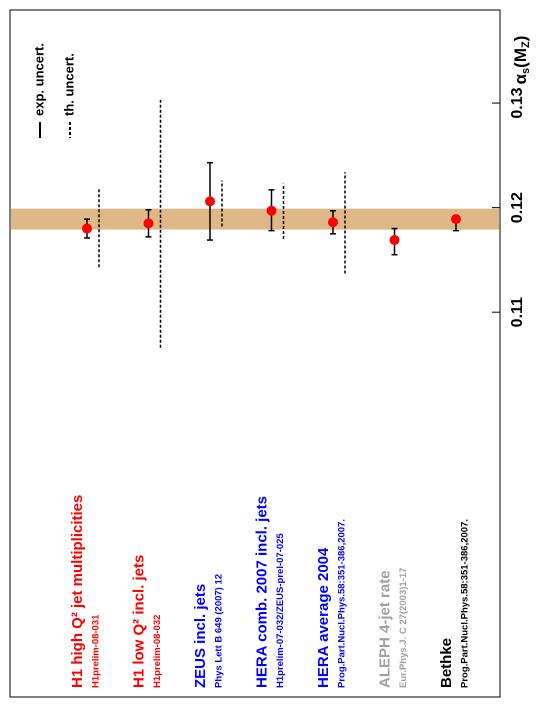 The width and height of the screenshot is (546, 707). Describe the element at coordinates (403, 628) in the screenshot. I see `series-reference: Eur.Phys.J. C 27(2003)1-17` at that location.